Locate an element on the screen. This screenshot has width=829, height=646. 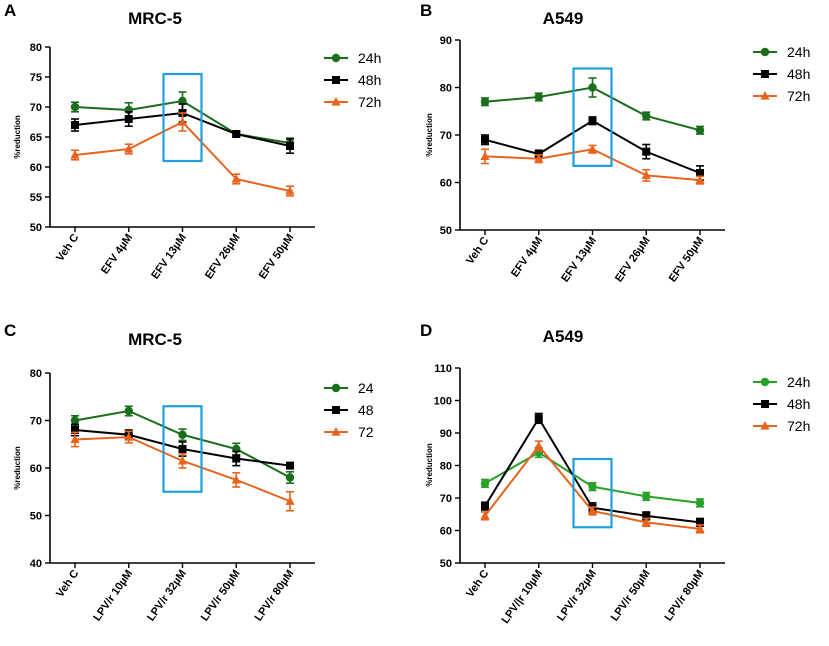
series-48h is located at coordinates (592, 148).